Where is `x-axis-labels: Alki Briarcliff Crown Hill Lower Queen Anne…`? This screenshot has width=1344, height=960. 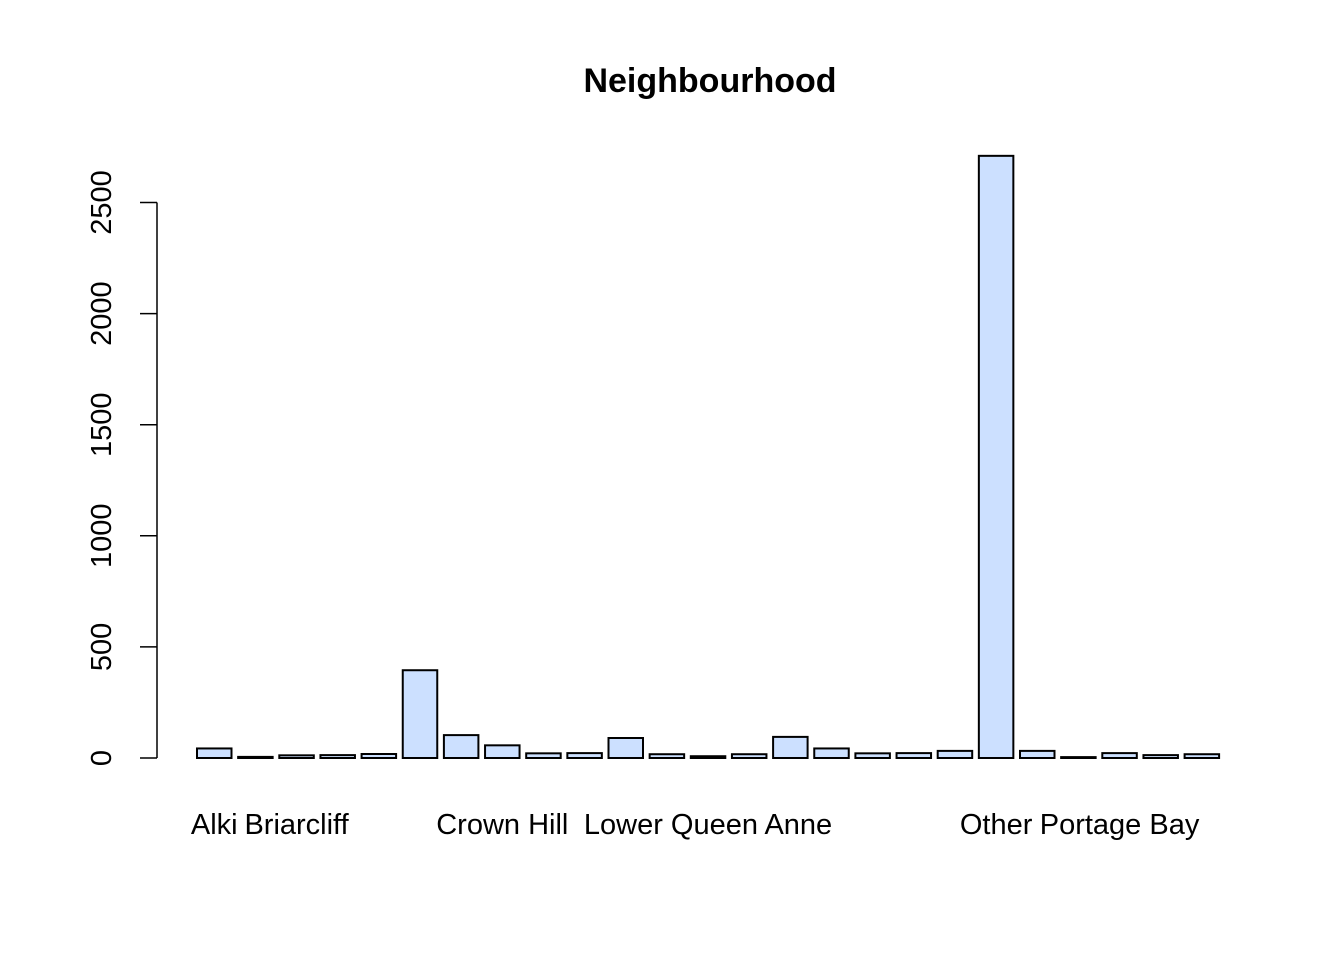
x-axis-labels: Alki Briarcliff Crown Hill Lower Queen Anne… is located at coordinates (695, 825).